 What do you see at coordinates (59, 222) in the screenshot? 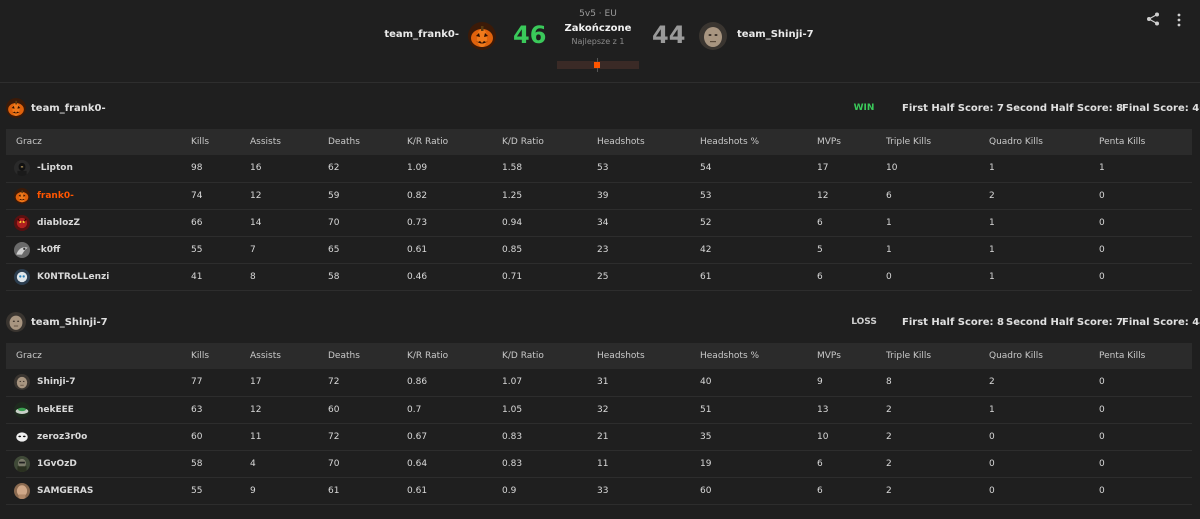
I see `player-name: diablozZ` at bounding box center [59, 222].